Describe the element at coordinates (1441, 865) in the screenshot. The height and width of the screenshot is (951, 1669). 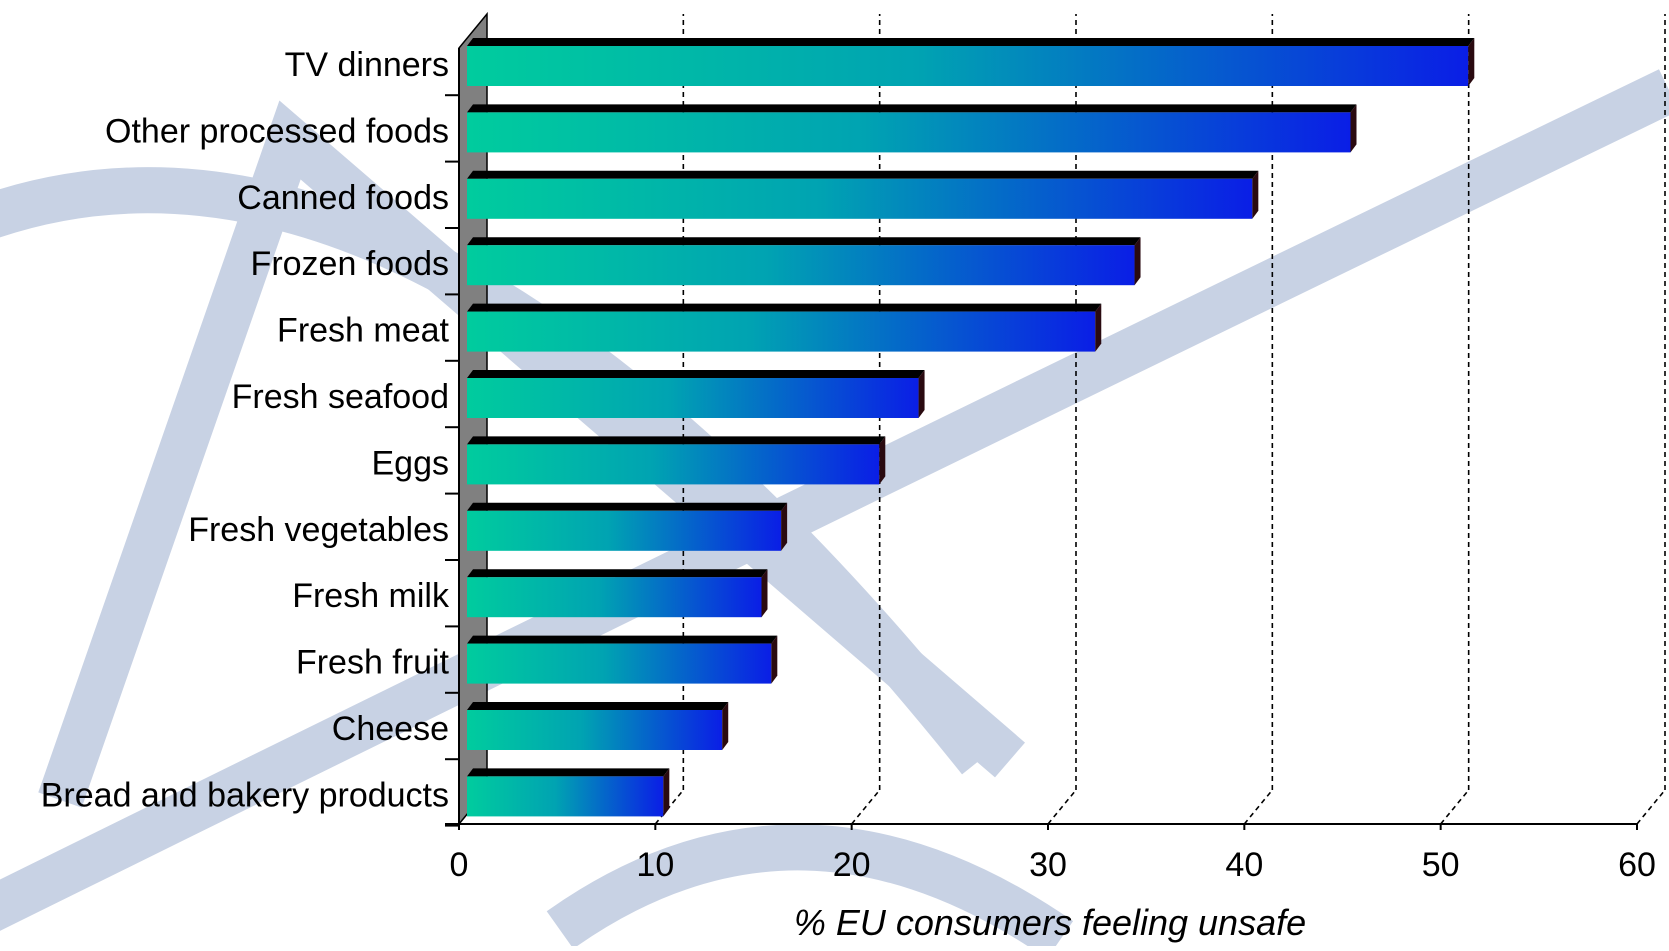
I see `x-tick-label: 50` at that location.